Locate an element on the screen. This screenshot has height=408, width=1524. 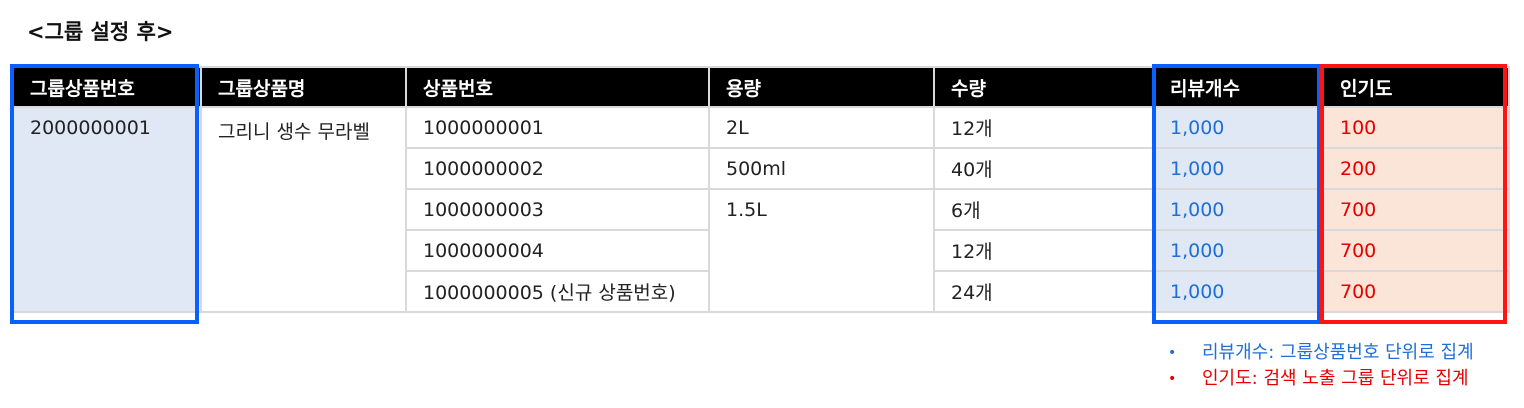
header-product-number: 상품번호 is located at coordinates (557, 87).